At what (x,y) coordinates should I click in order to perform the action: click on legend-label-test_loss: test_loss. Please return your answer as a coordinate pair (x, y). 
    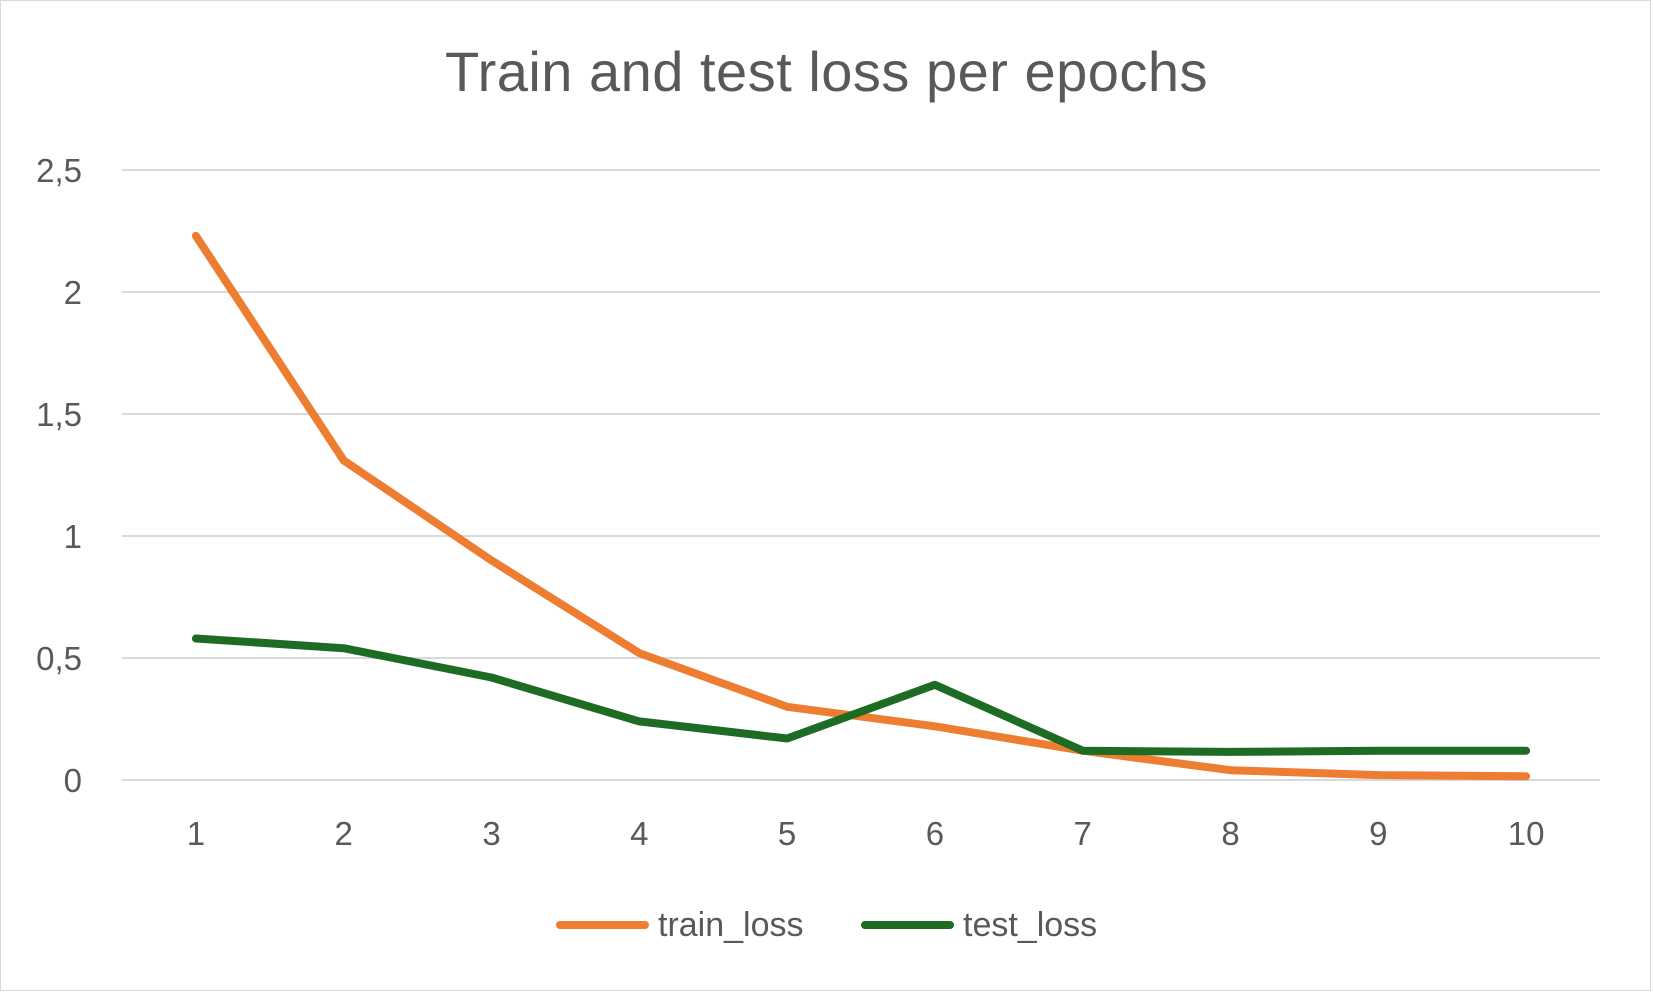
    Looking at the image, I should click on (1030, 925).